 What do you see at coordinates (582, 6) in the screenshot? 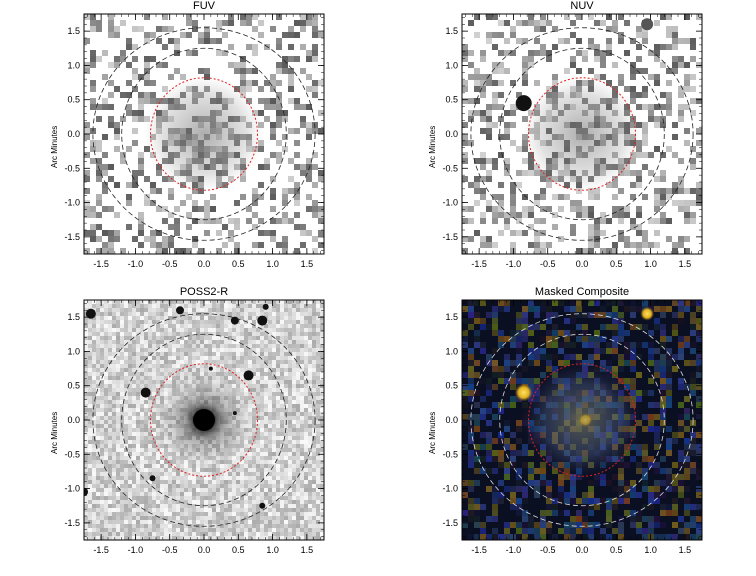
I see `panel-title: NUV` at bounding box center [582, 6].